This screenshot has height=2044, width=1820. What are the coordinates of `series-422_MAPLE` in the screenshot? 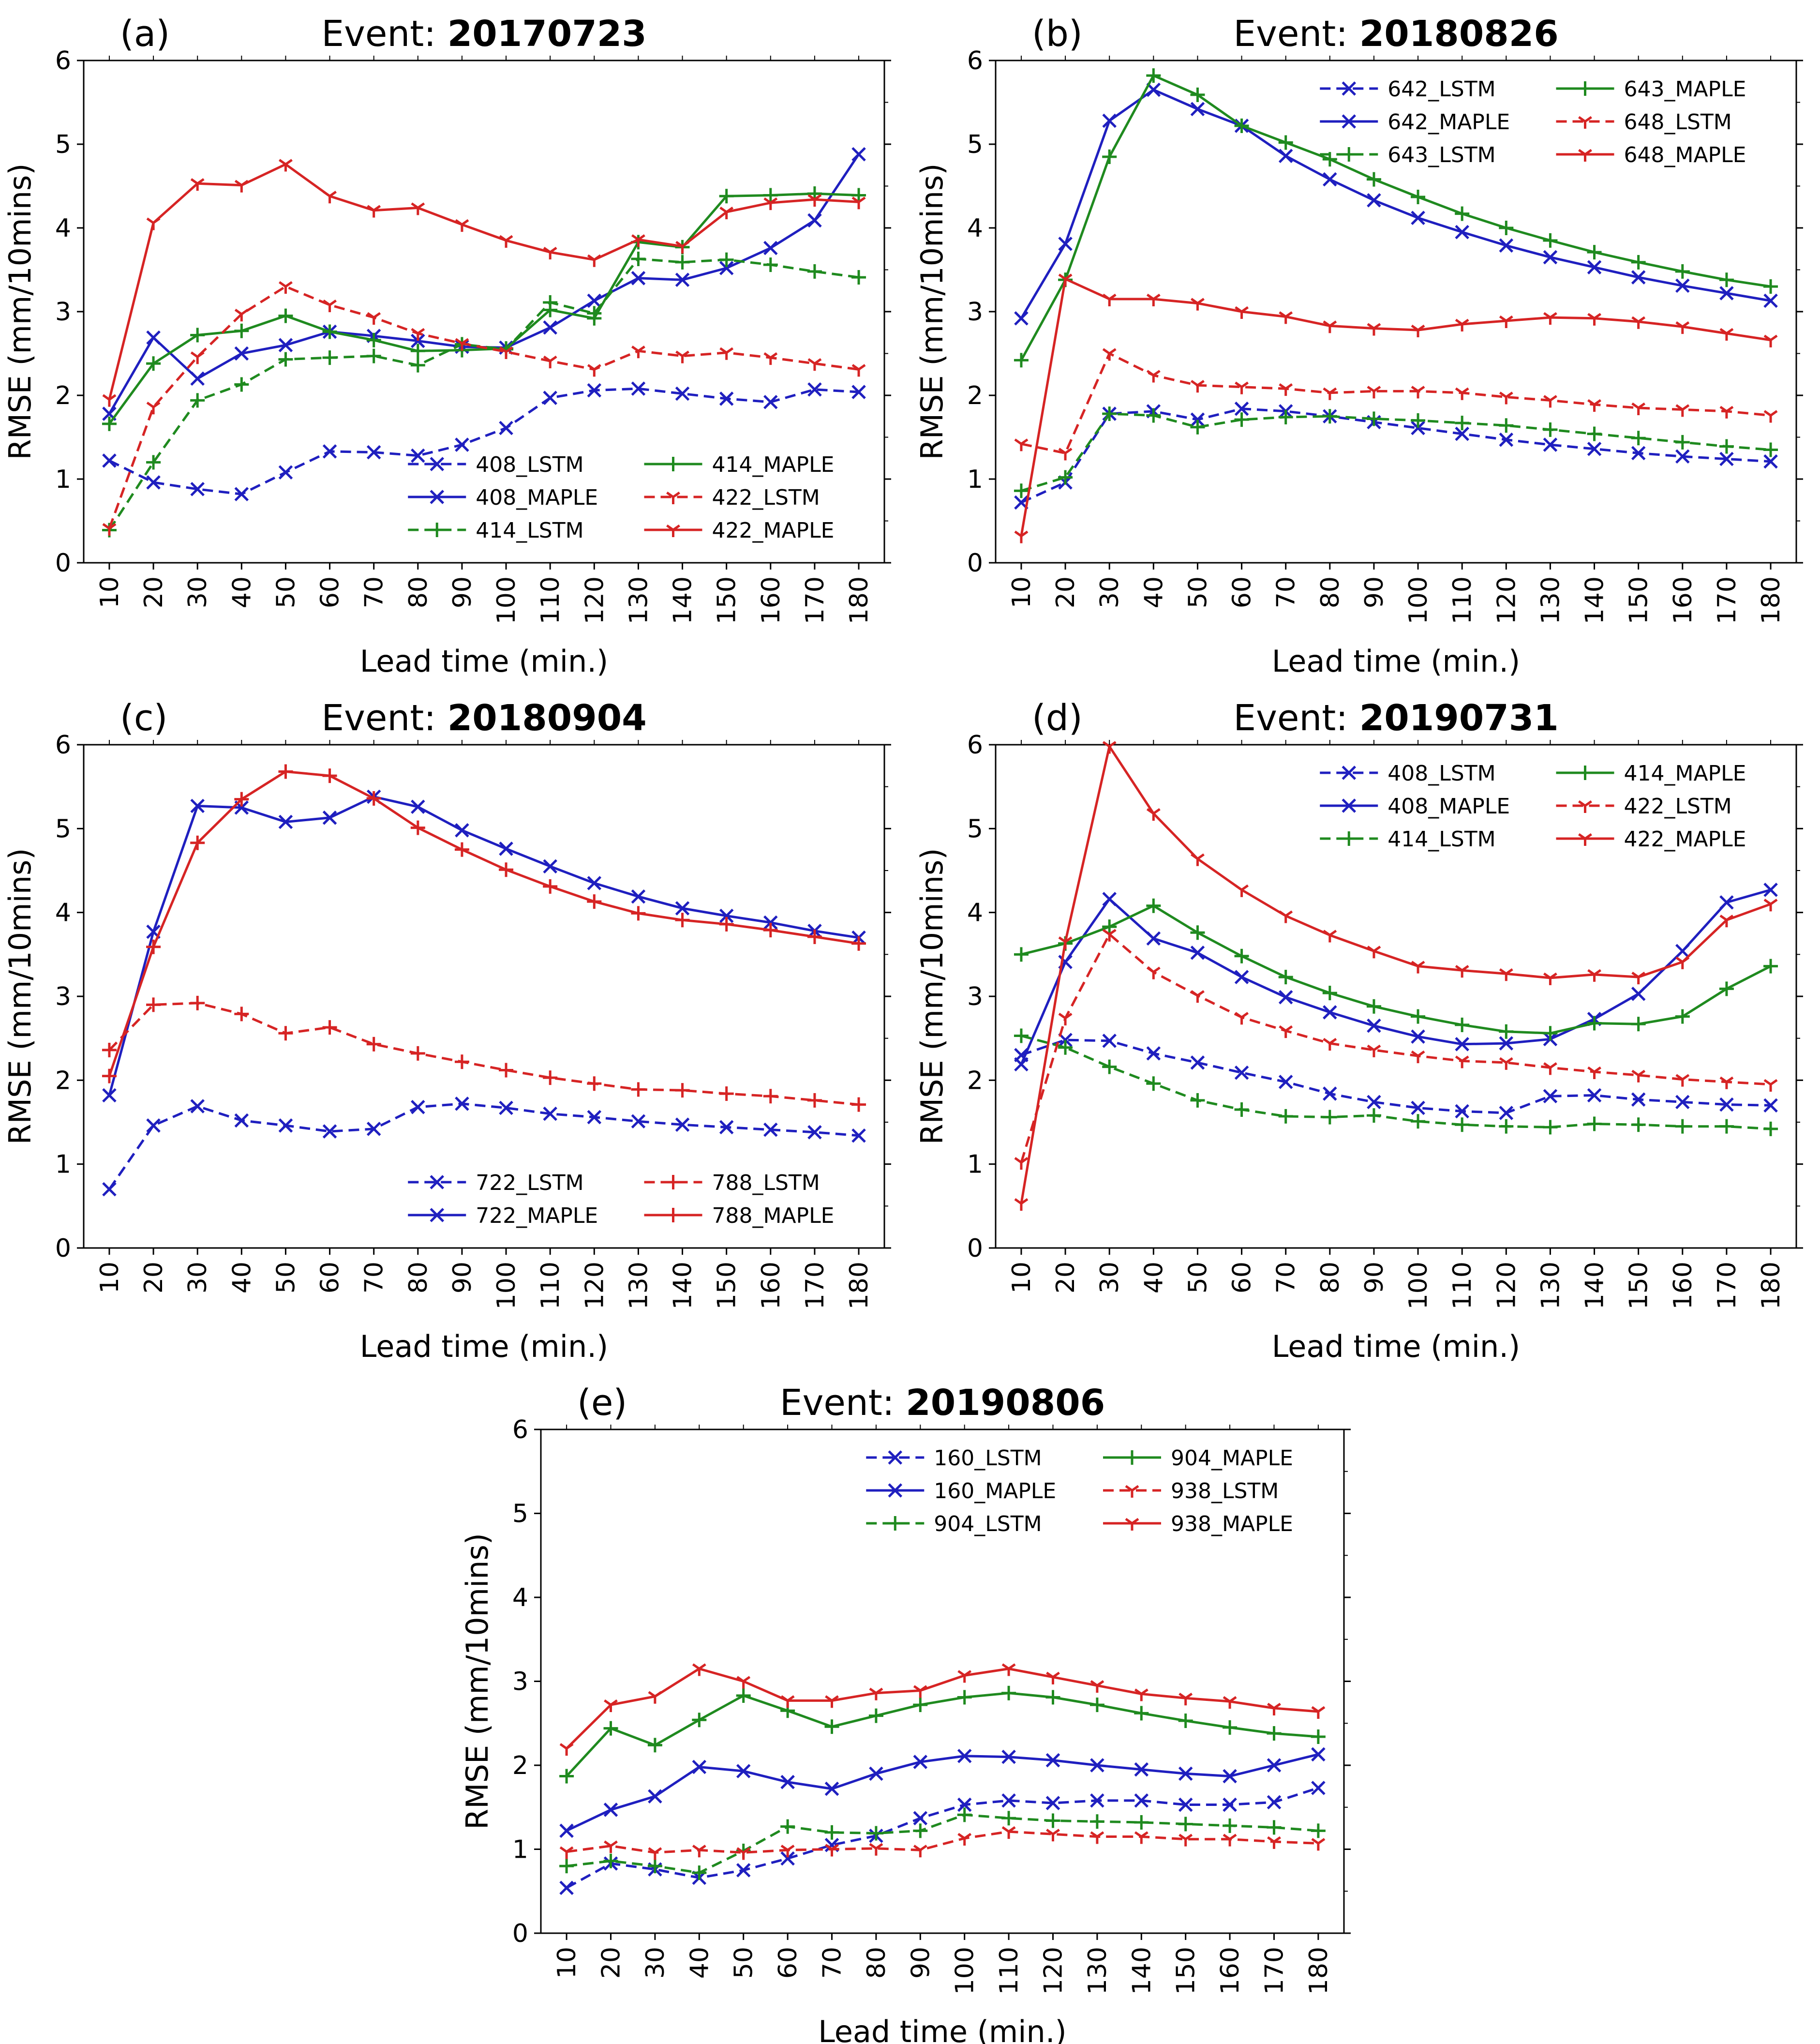 It's located at (1396, 976).